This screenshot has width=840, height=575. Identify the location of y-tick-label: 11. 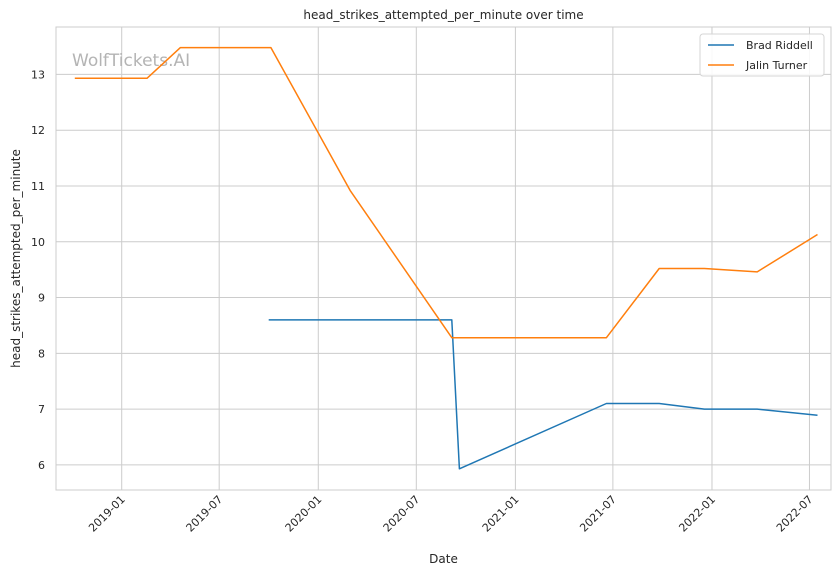
(38, 186).